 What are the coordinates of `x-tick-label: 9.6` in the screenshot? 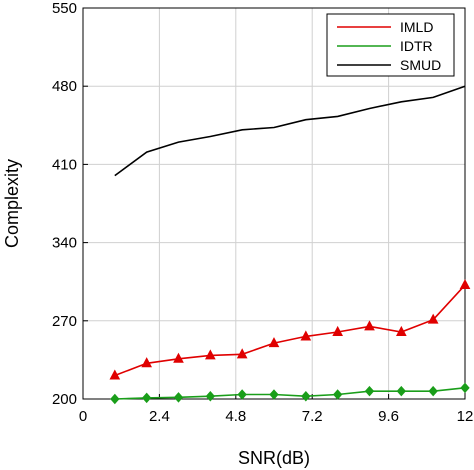 It's located at (388, 416).